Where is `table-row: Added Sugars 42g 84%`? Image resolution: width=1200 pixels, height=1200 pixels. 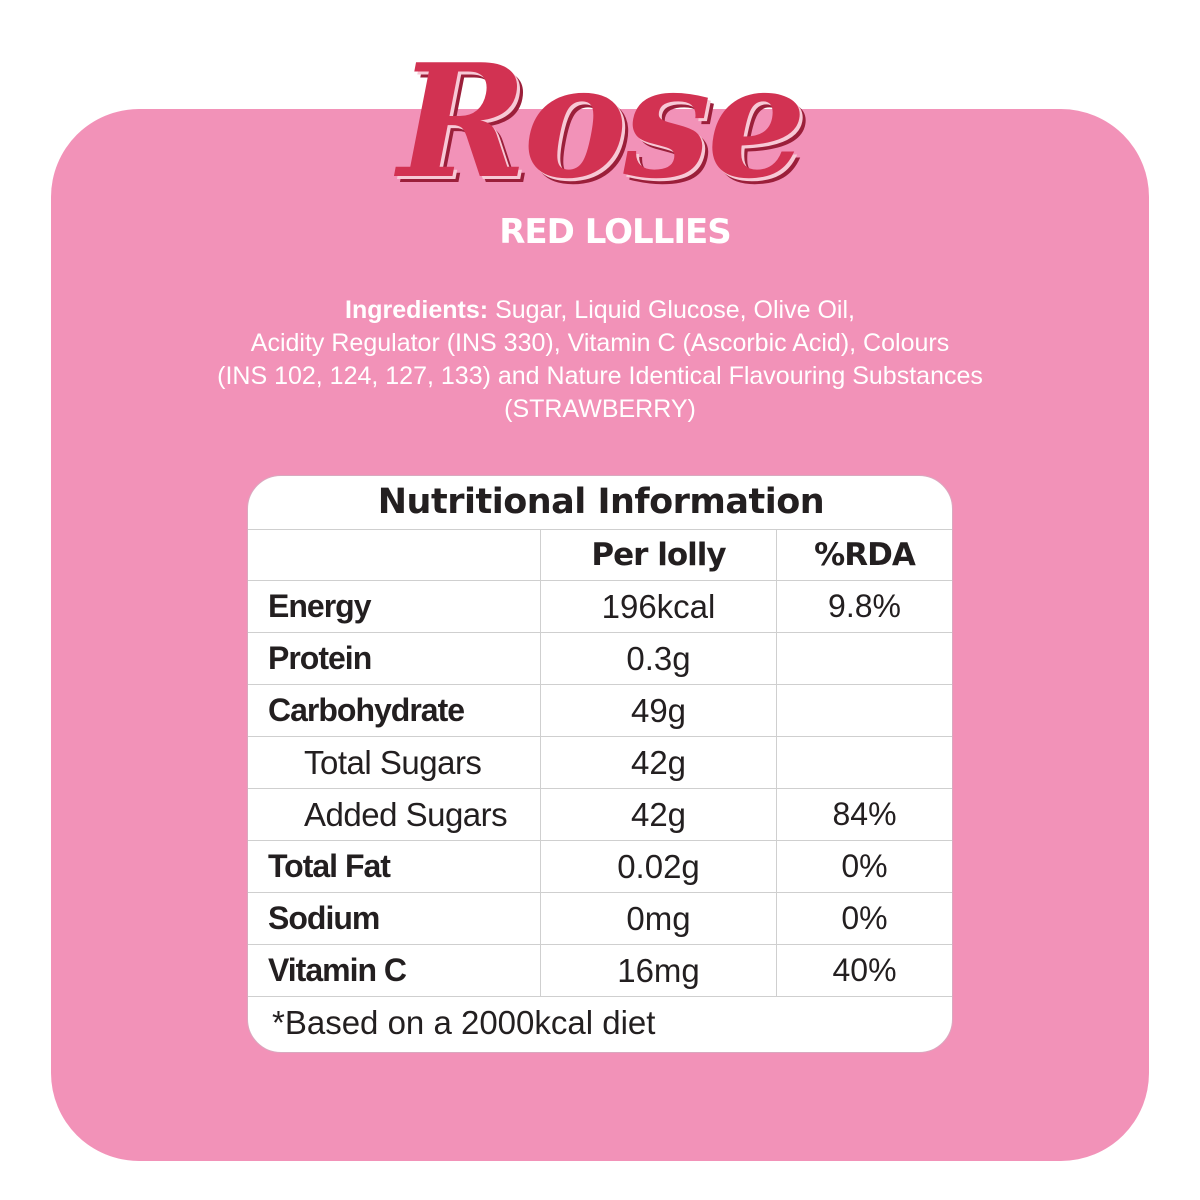 table-row: Added Sugars 42g 84% is located at coordinates (600, 815).